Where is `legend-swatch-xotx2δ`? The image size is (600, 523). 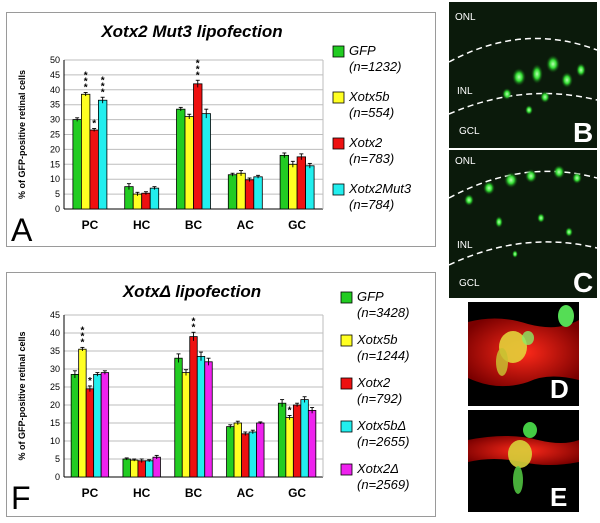 legend-swatch-xotx2δ is located at coordinates (346, 469).